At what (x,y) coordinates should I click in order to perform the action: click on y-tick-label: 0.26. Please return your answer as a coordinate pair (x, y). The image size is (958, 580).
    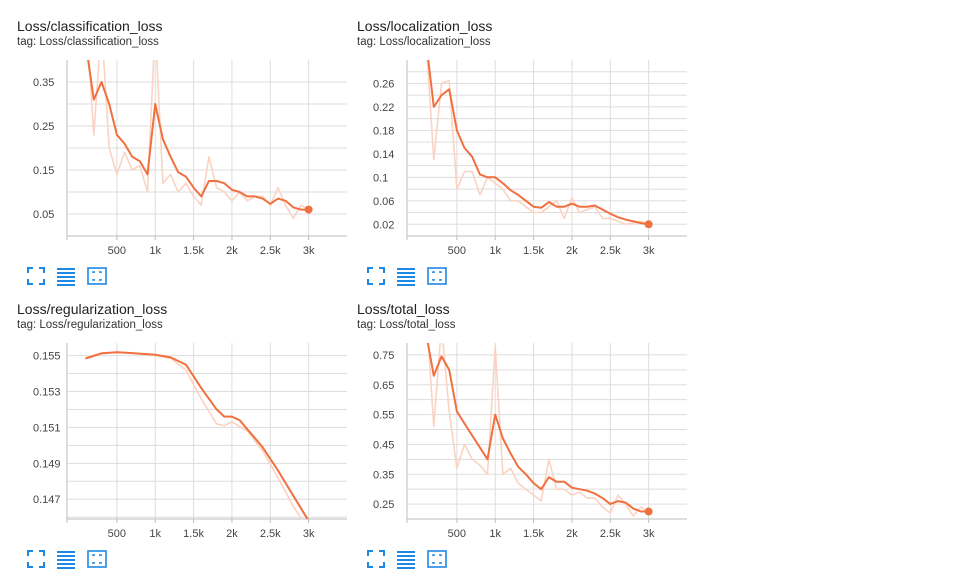
    Looking at the image, I should click on (383, 84).